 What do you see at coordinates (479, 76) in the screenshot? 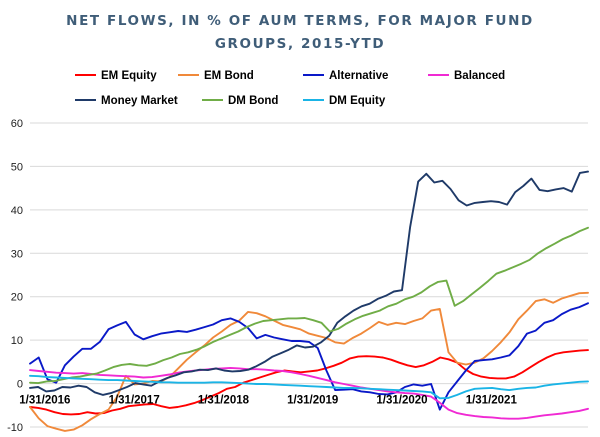
I see `legend-label: Balanced` at bounding box center [479, 76].